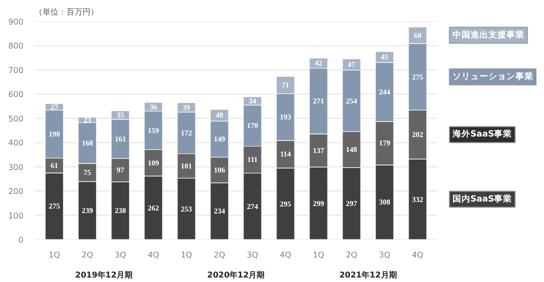 This screenshot has height=282, width=544. I want to click on text: 2019年12月期, so click(104, 275).